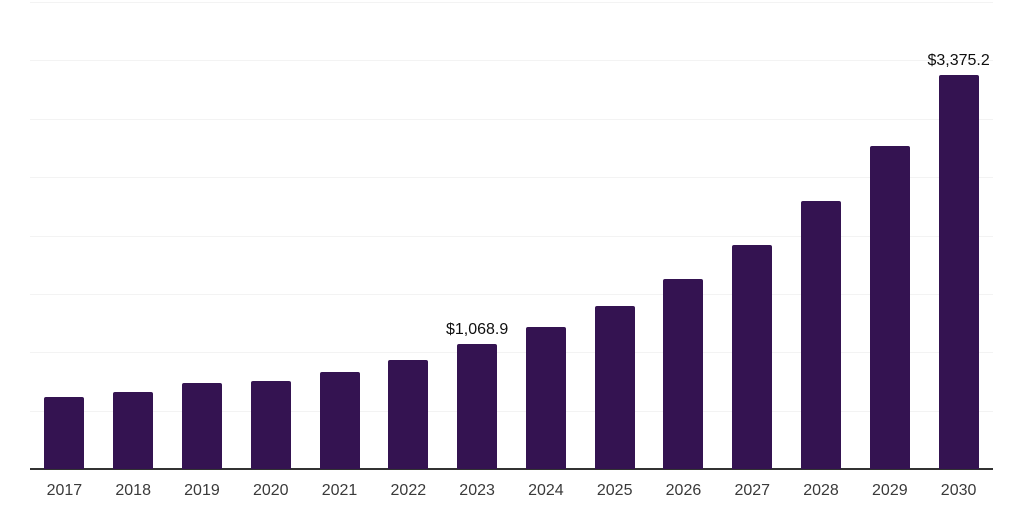 This screenshot has height=512, width=1024. Describe the element at coordinates (64, 490) in the screenshot. I see `x-tick-label-2017: 2017` at that location.